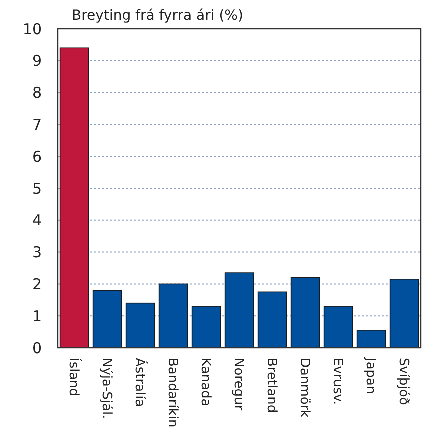  Describe the element at coordinates (37, 61) in the screenshot. I see `y-tick-label: 9` at that location.